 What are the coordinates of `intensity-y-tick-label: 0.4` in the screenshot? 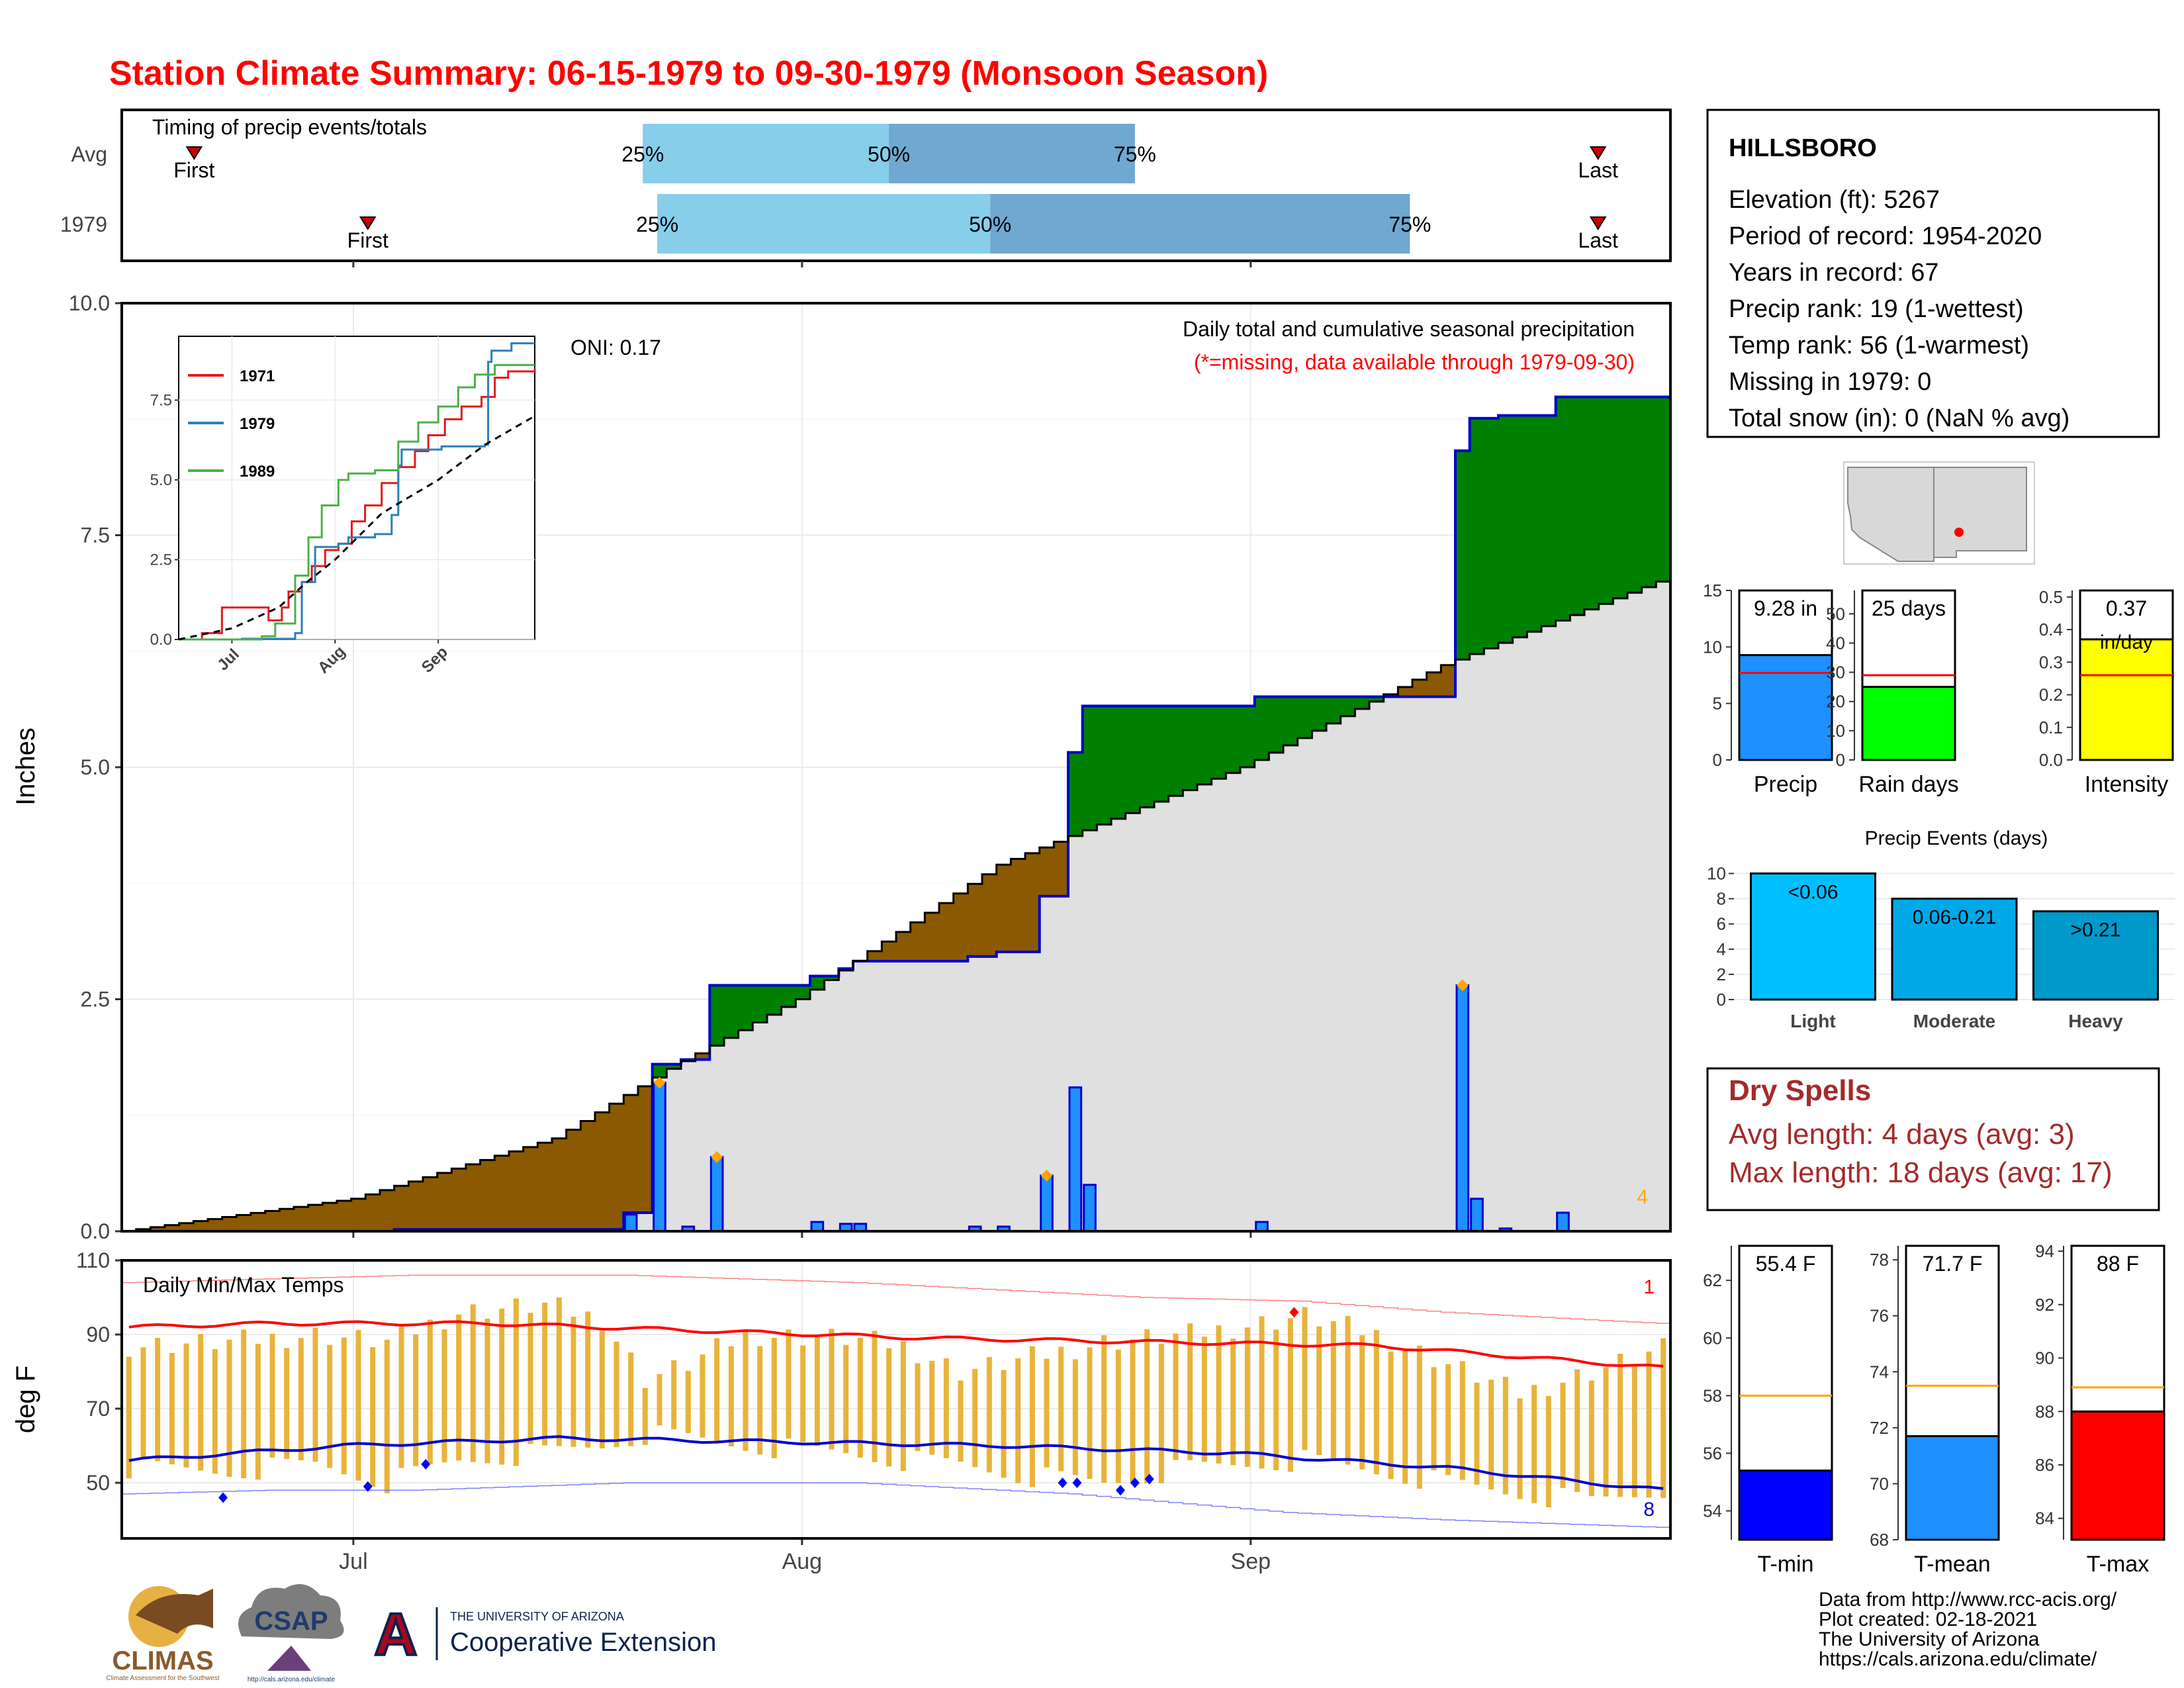 It's located at (2051, 629).